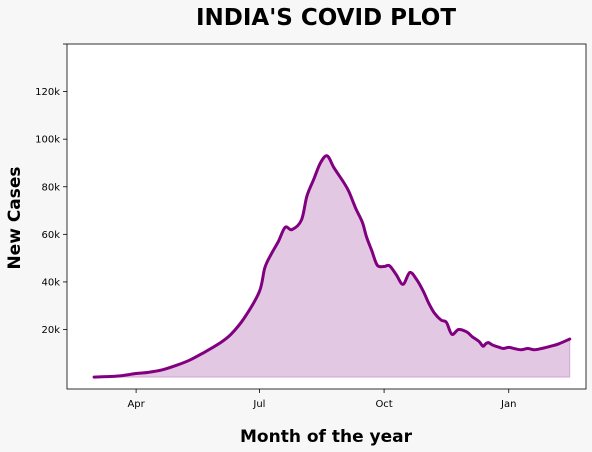 Image resolution: width=592 pixels, height=452 pixels. What do you see at coordinates (326, 18) in the screenshot?
I see `chart-title: INDIA'S COVID PLOT` at bounding box center [326, 18].